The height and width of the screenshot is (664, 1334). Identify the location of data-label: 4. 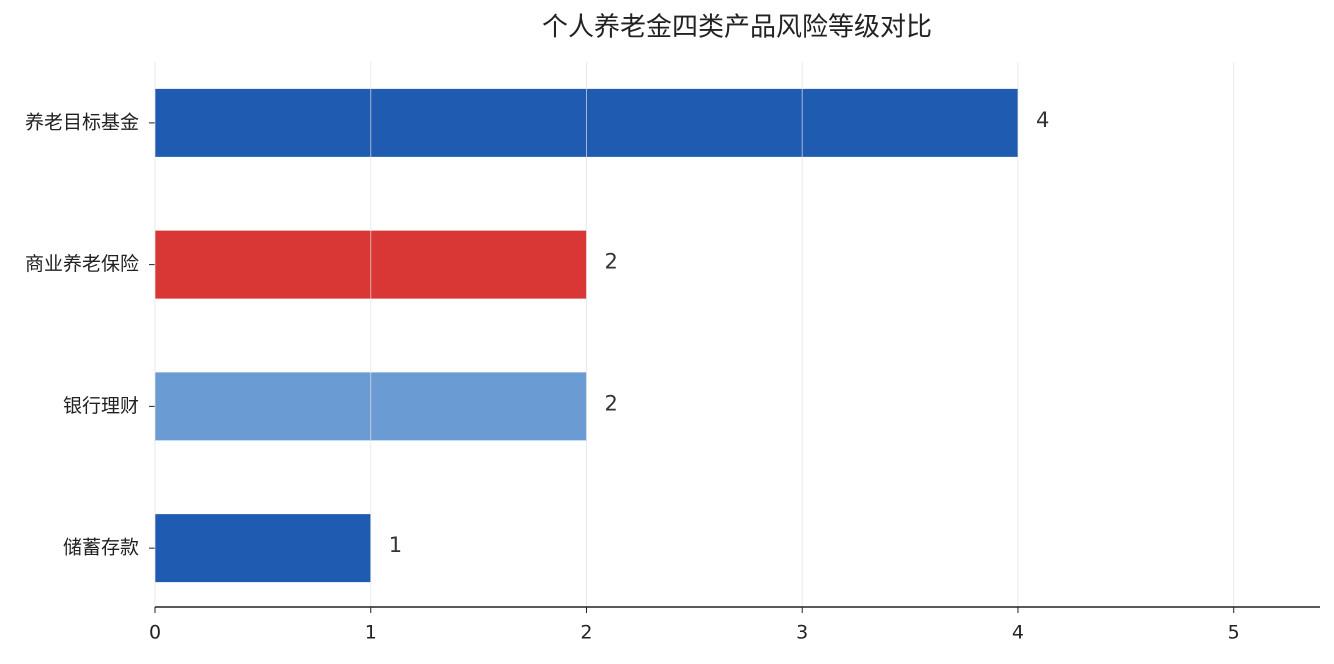
(1042, 120).